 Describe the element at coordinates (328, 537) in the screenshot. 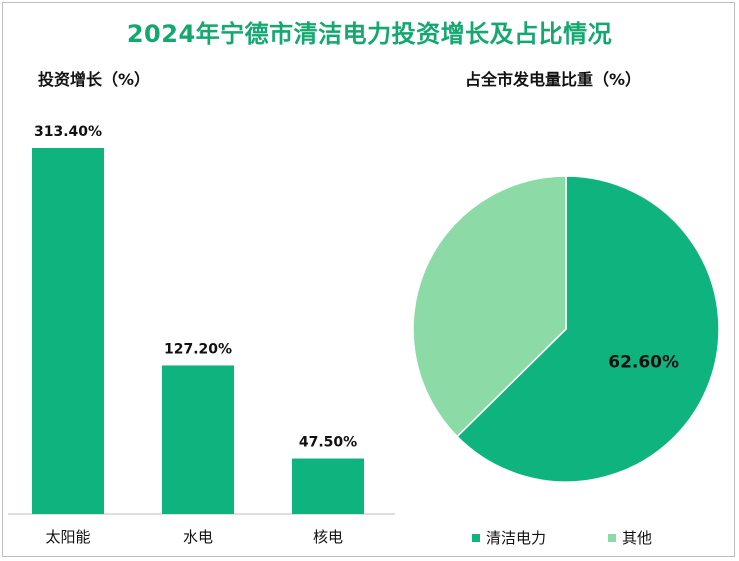

I see `x-tick-label-3: 核电` at that location.